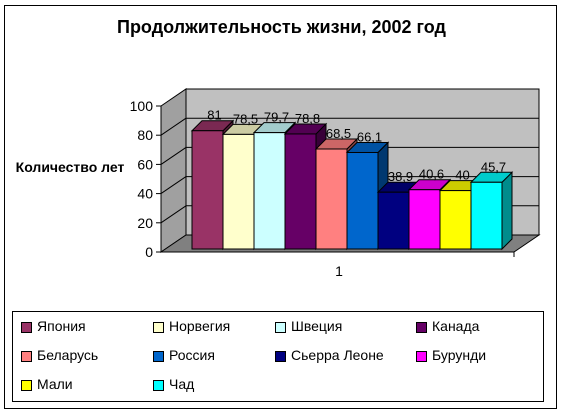 Image resolution: width=563 pixels, height=416 pixels. Describe the element at coordinates (145, 223) in the screenshot. I see `y-tick-label: 20` at that location.